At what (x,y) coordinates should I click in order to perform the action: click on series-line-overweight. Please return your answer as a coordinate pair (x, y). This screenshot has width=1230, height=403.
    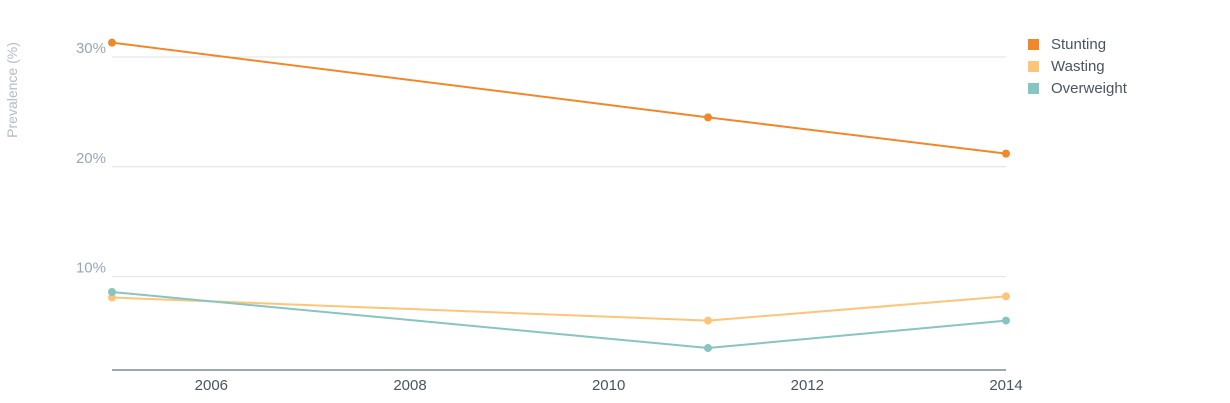
    Looking at the image, I should click on (559, 320).